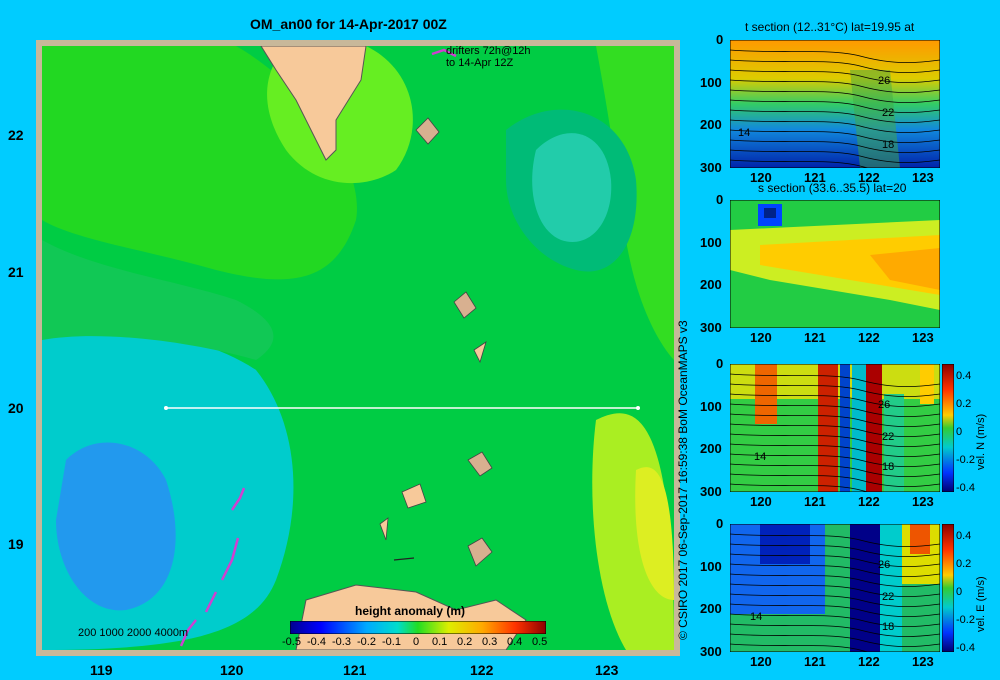  What do you see at coordinates (158, 300) in the screenshot?
I see `anomaly-zone-mid` at bounding box center [158, 300].